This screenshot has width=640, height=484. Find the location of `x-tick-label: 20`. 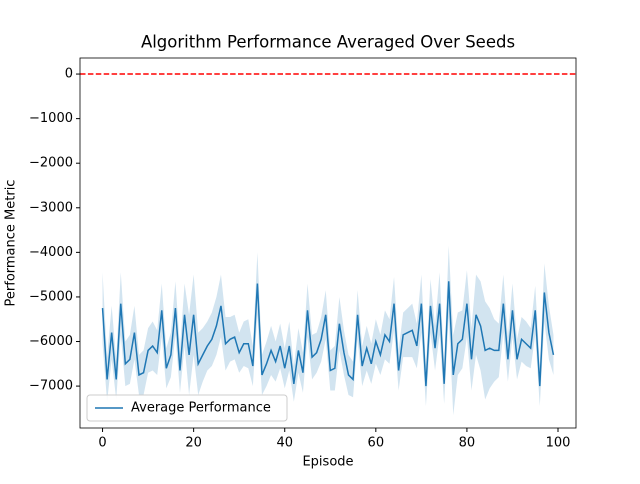

x-tick-label: 20 is located at coordinates (193, 443).